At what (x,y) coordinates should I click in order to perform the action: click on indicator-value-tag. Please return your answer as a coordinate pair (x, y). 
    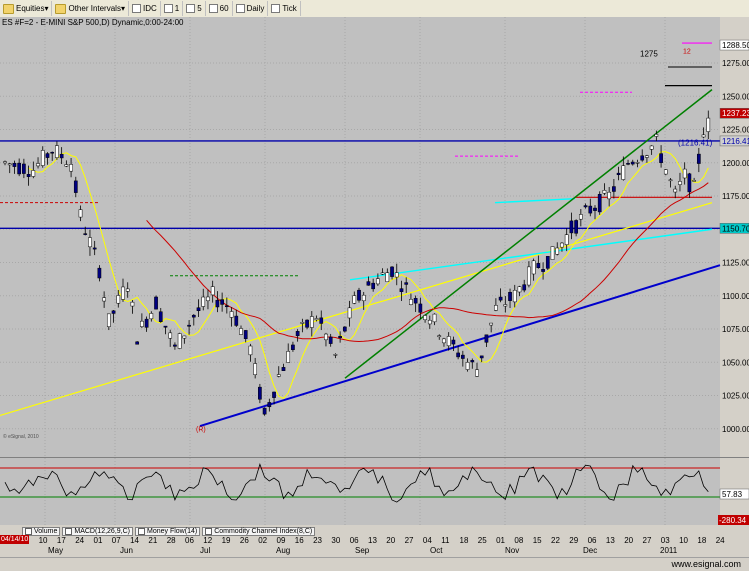
    Looking at the image, I should click on (734, 494).